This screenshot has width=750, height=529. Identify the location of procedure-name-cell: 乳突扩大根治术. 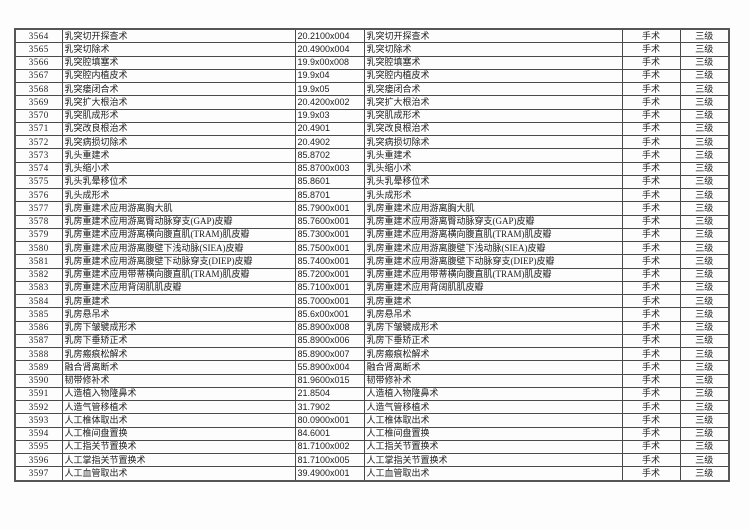
(178, 102).